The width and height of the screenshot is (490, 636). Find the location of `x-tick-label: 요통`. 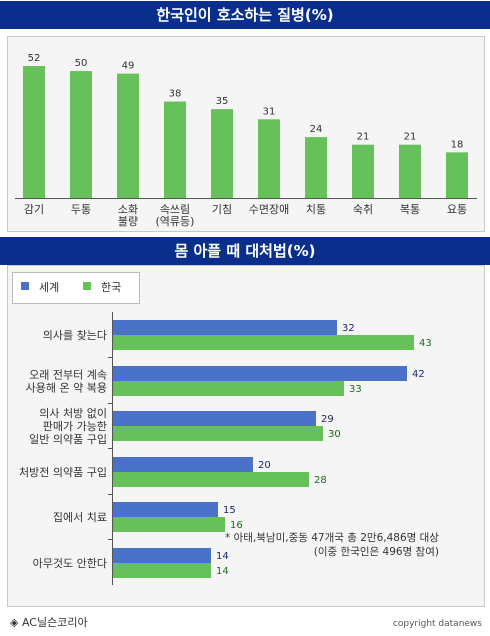

x-tick-label: 요통 is located at coordinates (457, 209).